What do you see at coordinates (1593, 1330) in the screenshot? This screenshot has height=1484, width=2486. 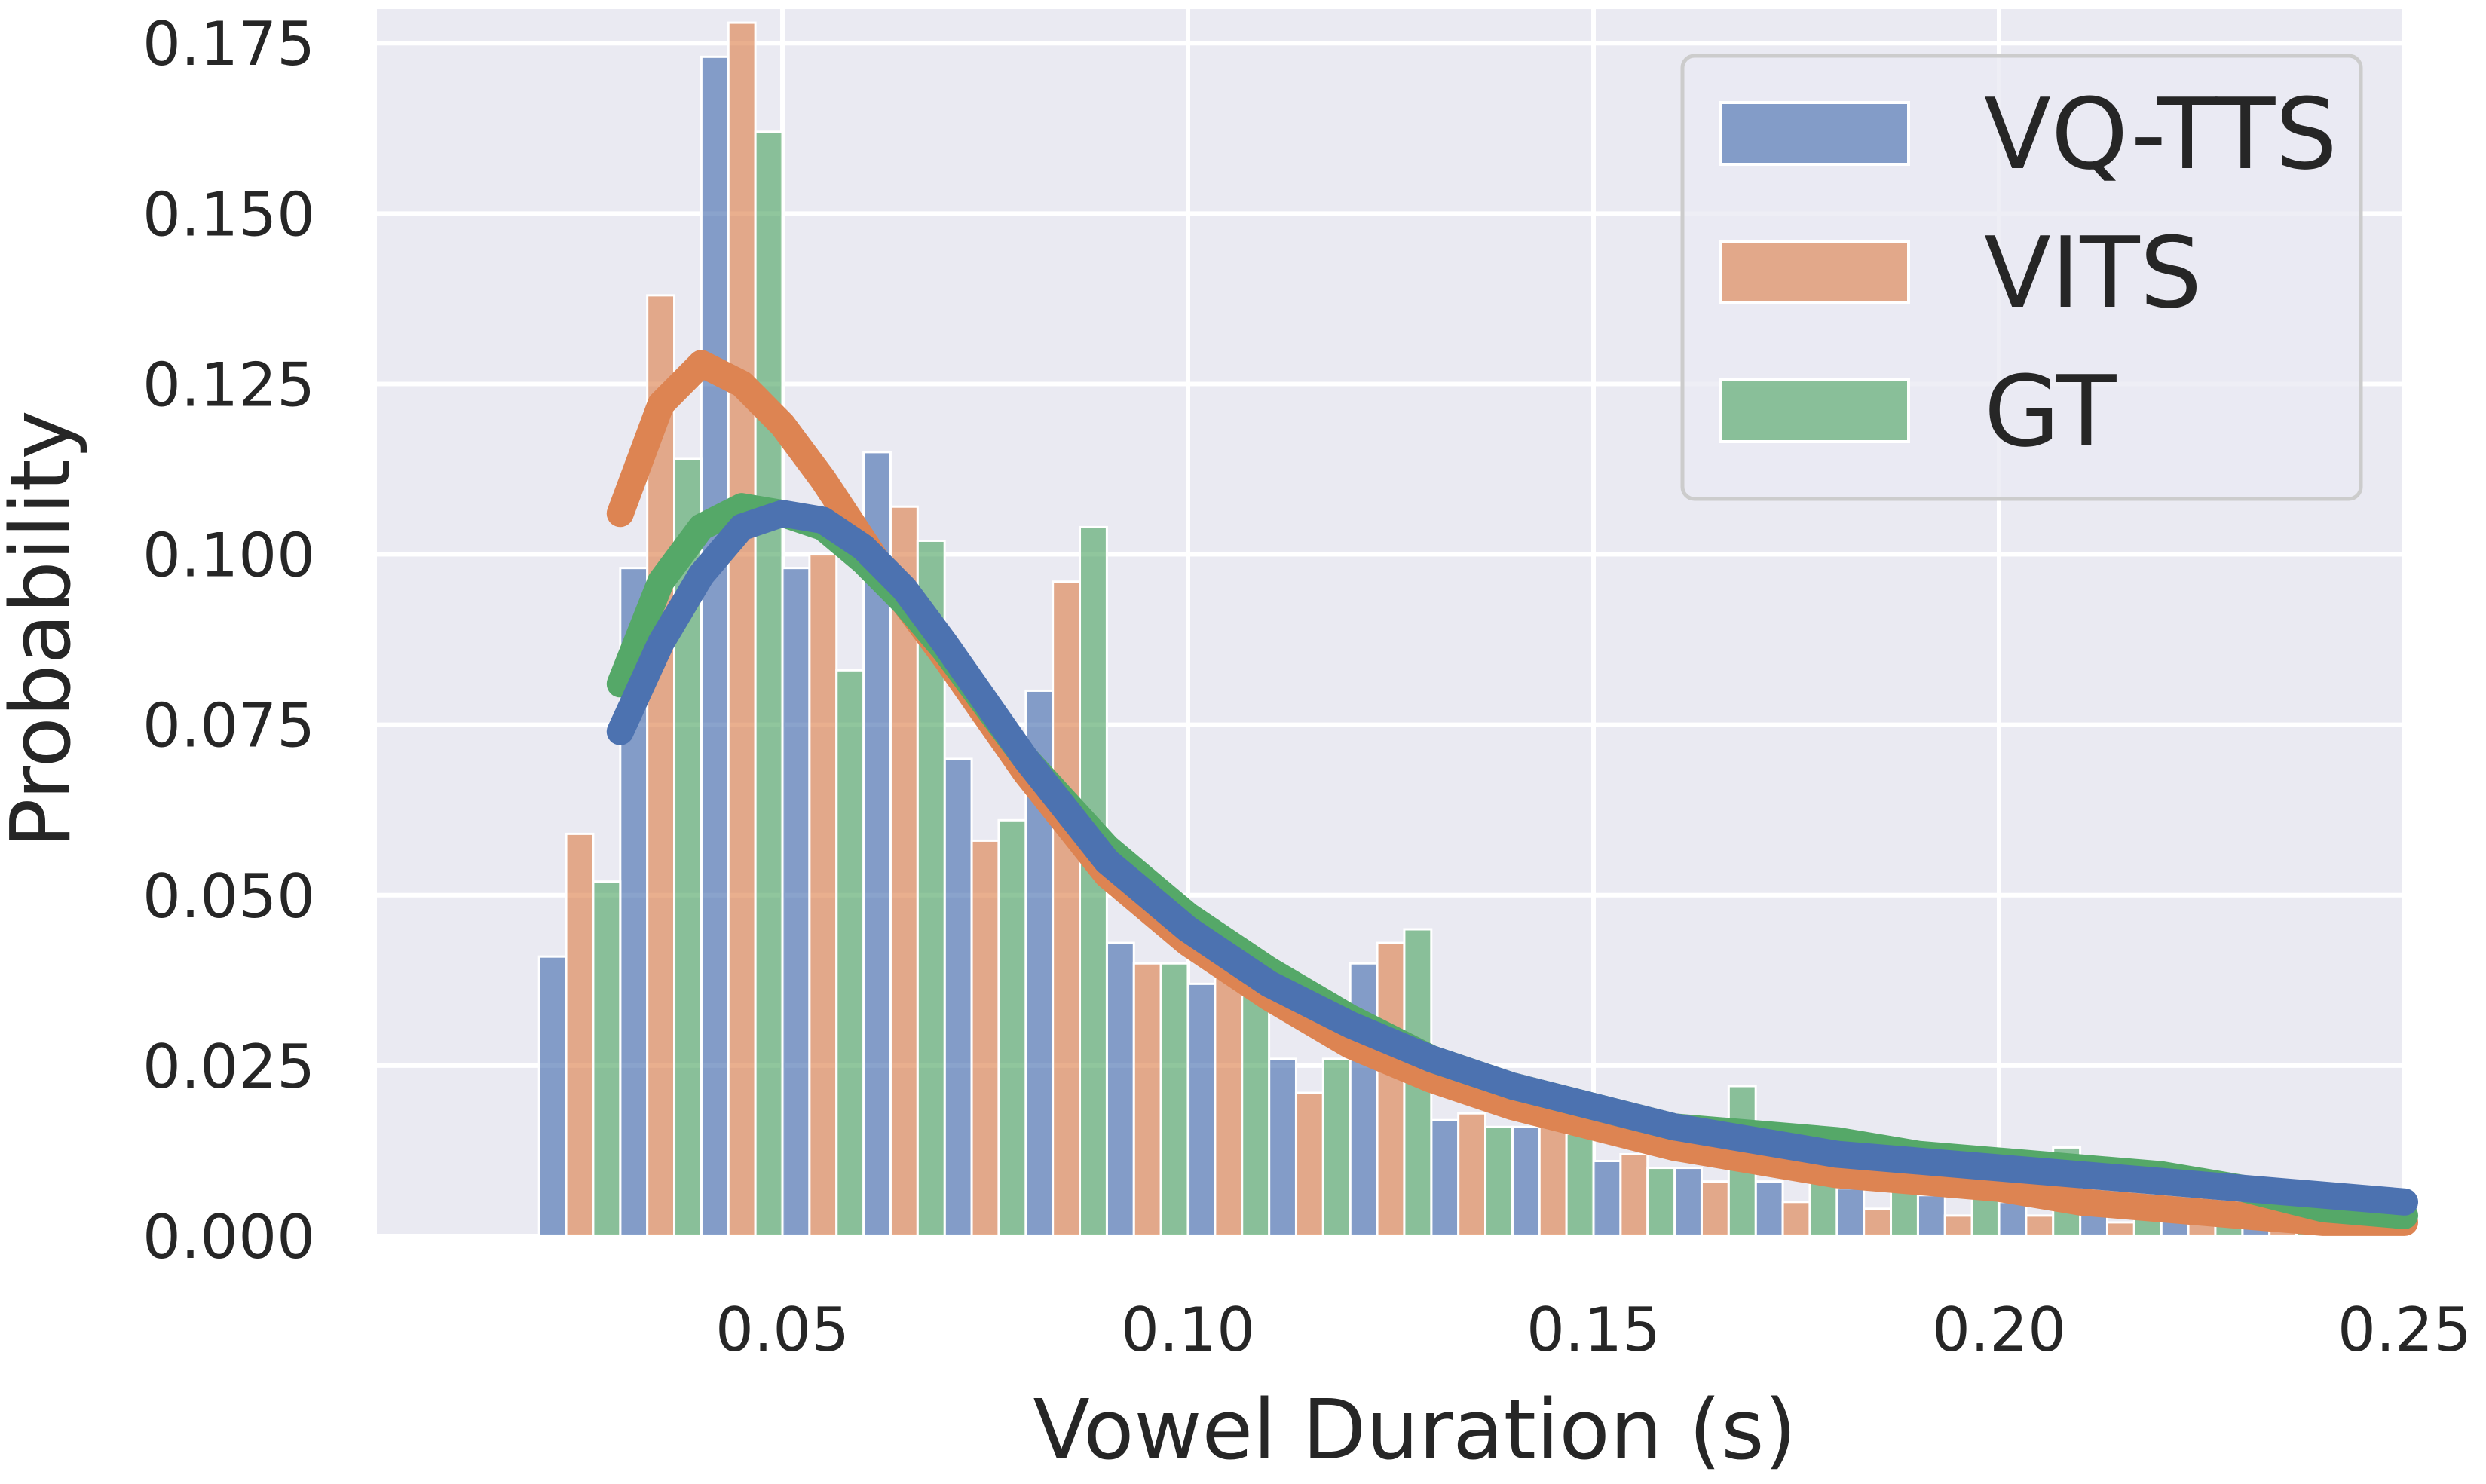 I see `x-tick-label-2: 0.15` at bounding box center [1593, 1330].